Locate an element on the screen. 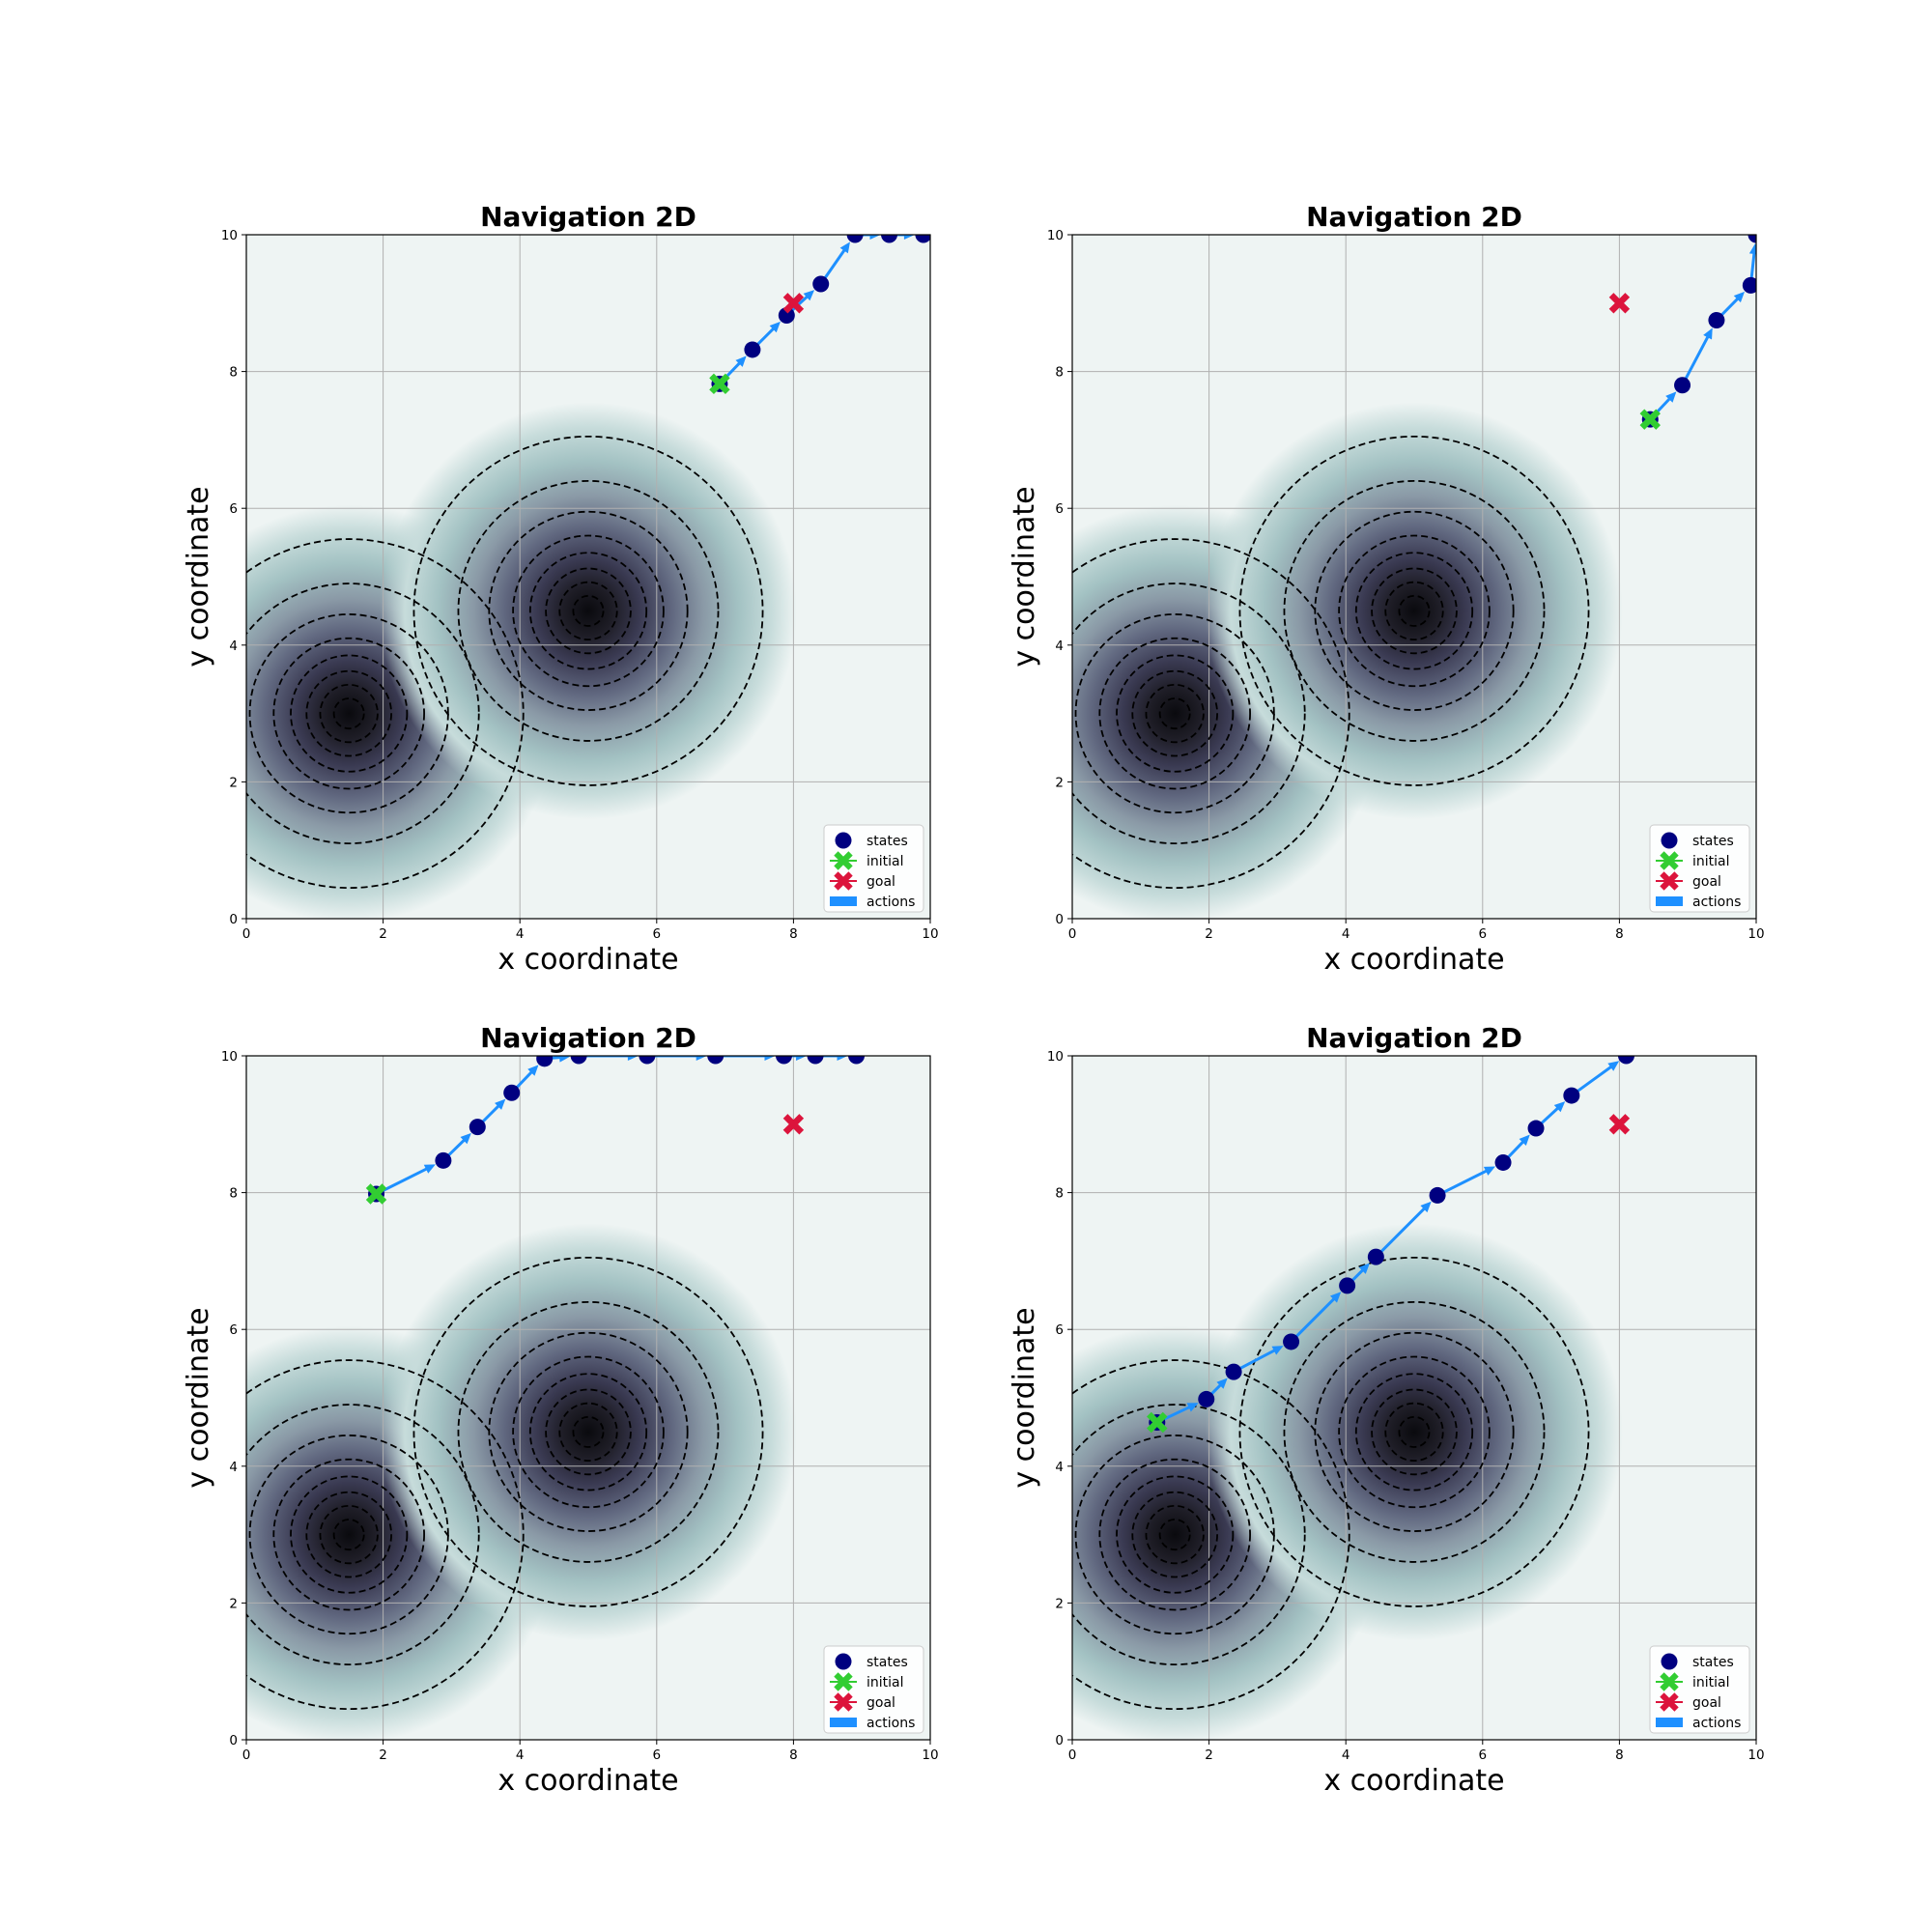 The image size is (1932, 1932). x-tick-label: 8 is located at coordinates (1619, 934).